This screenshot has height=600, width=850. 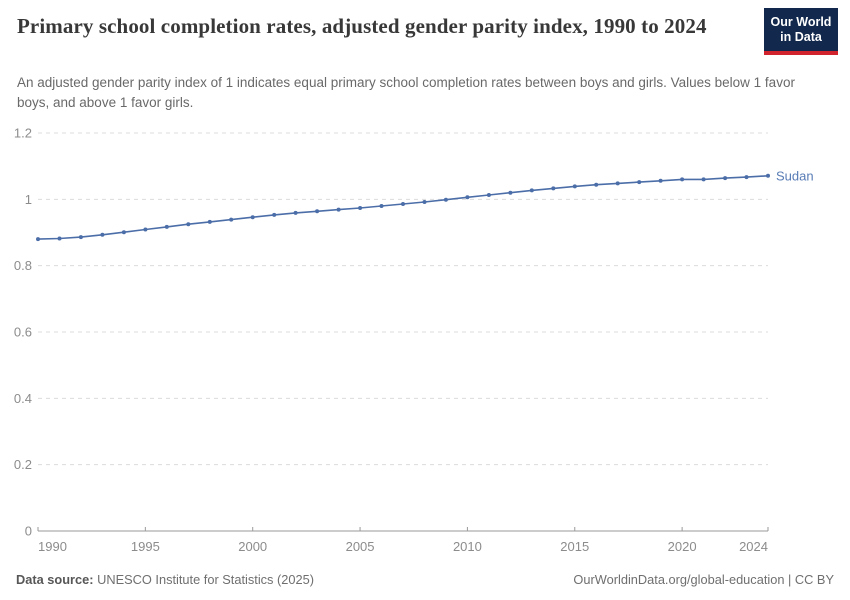 What do you see at coordinates (206, 579) in the screenshot?
I see `data-source-text: UNESCO Institute for Statistics (2025)` at bounding box center [206, 579].